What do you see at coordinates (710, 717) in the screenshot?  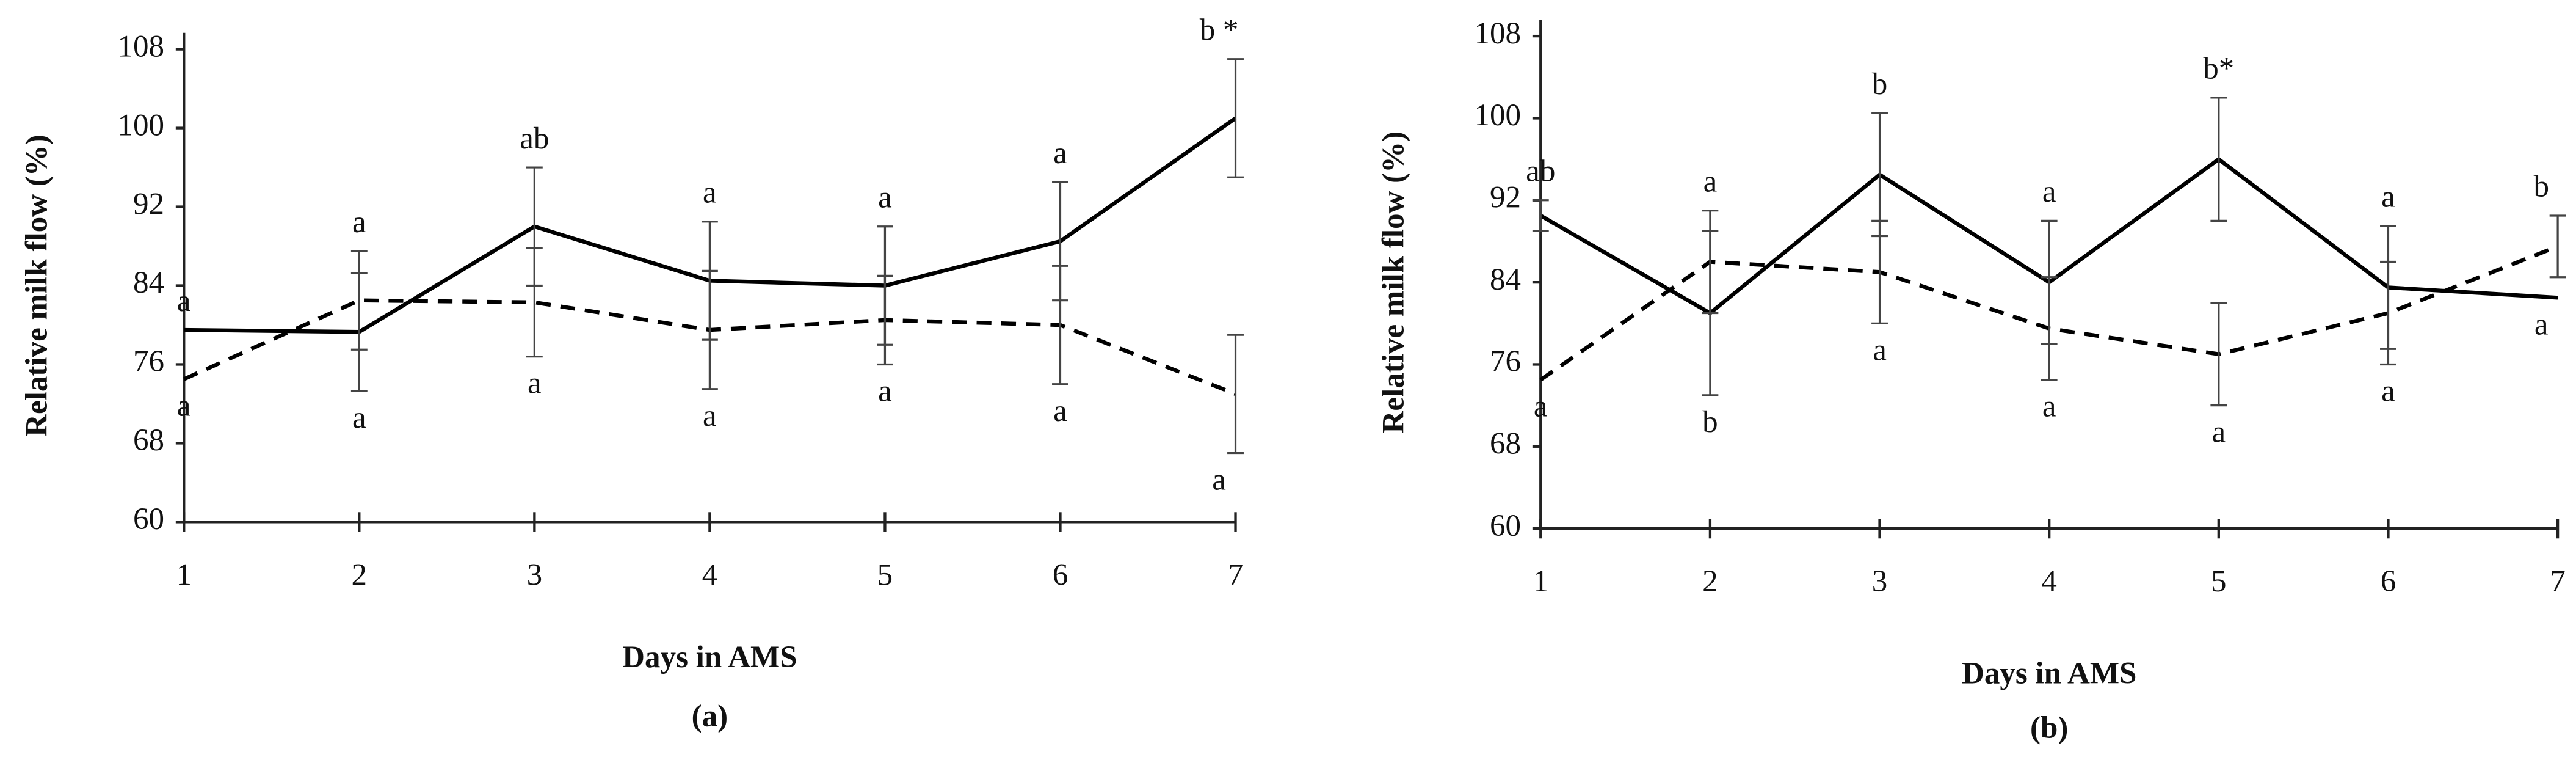 I see `caption: (a)` at bounding box center [710, 717].